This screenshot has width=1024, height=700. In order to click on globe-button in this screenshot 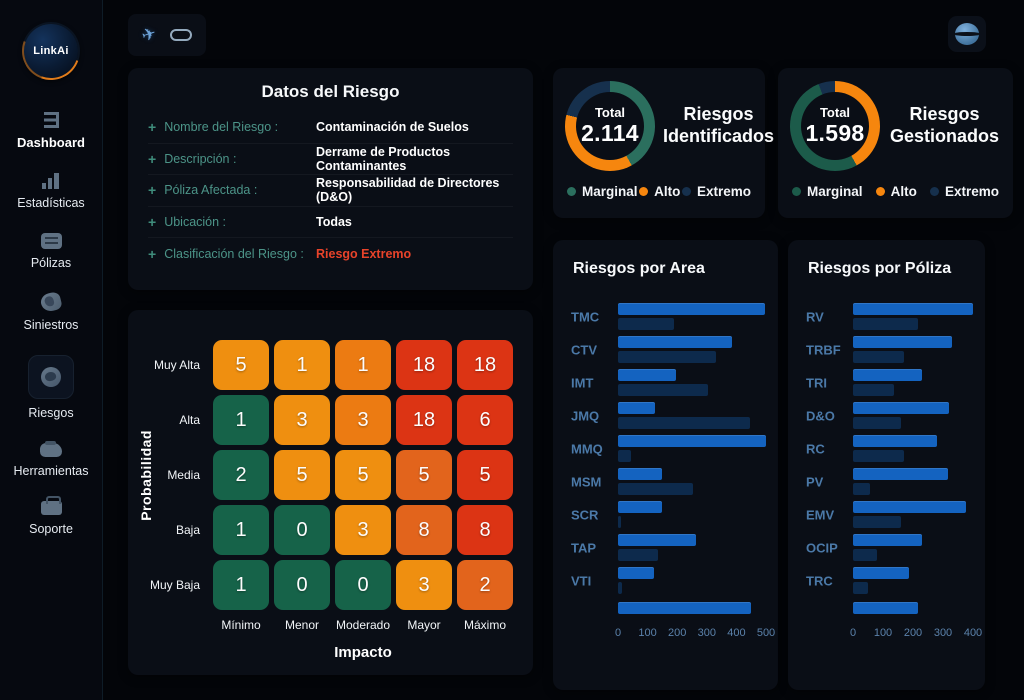, I will do `click(967, 34)`.